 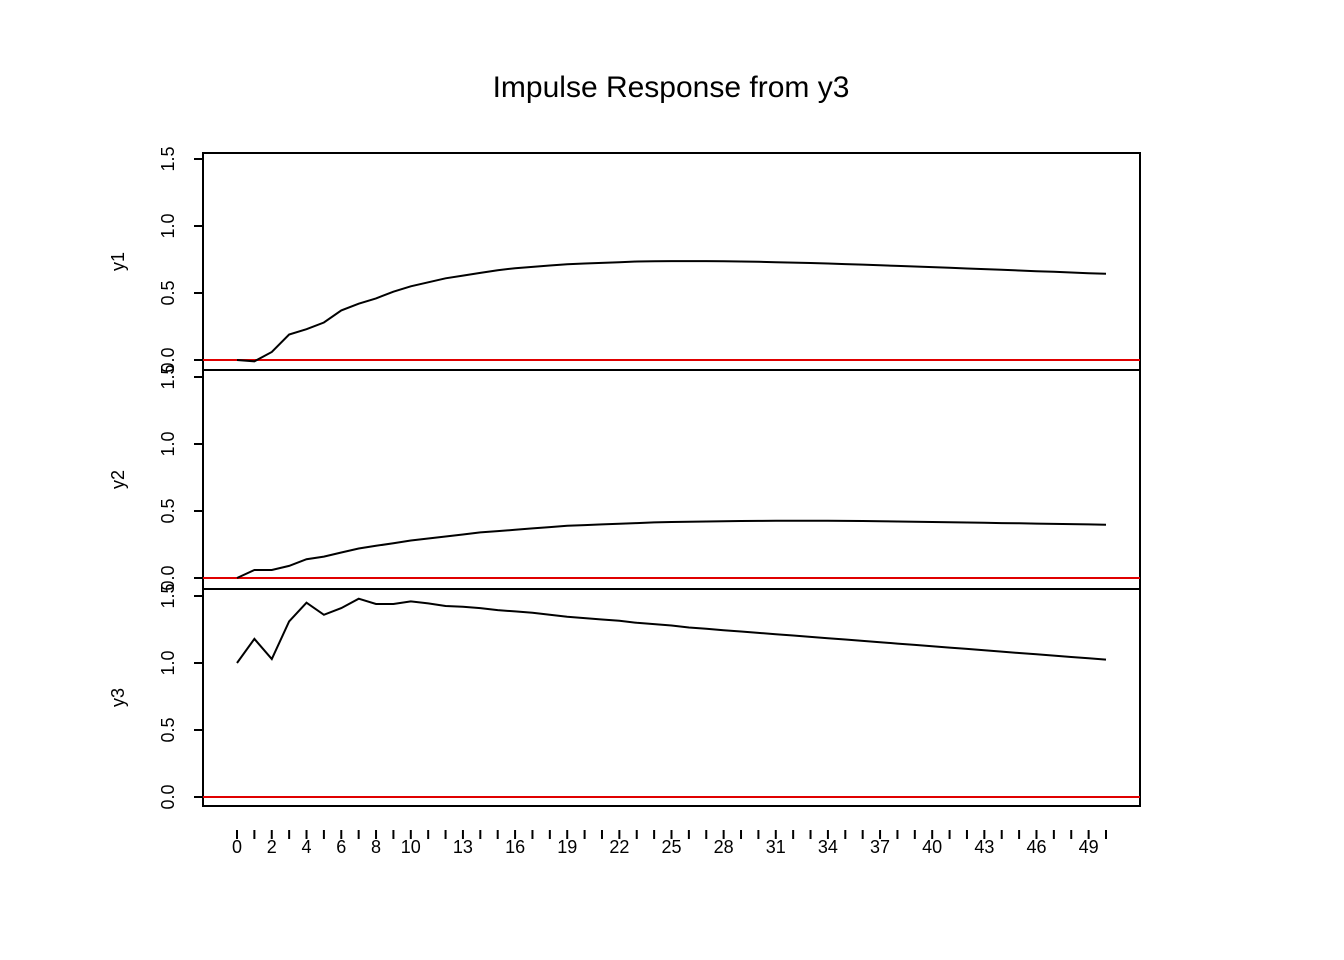 What do you see at coordinates (671, 549) in the screenshot?
I see `series-line-y2` at bounding box center [671, 549].